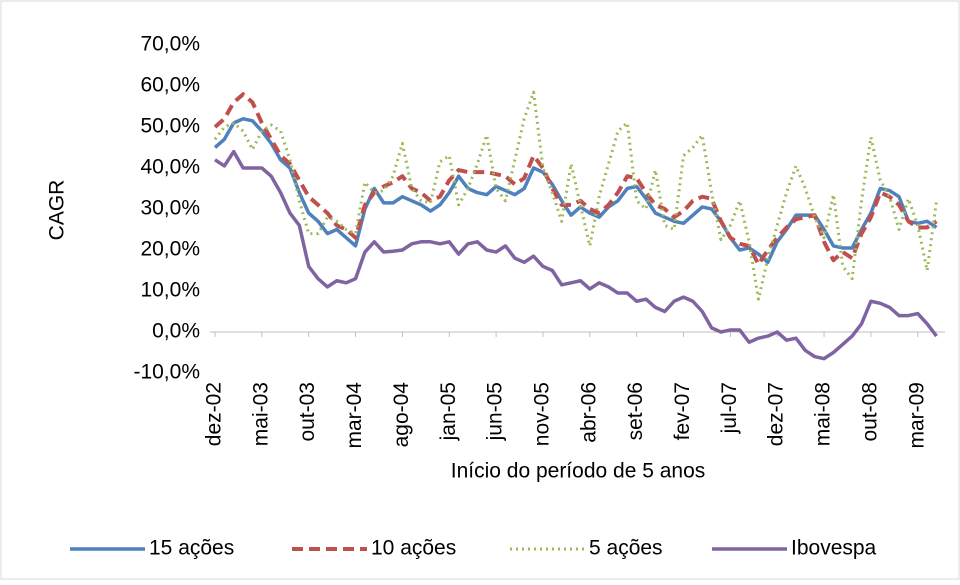 Image resolution: width=960 pixels, height=585 pixels. Describe the element at coordinates (495, 411) in the screenshot. I see `x-tick-label: jun-05` at that location.